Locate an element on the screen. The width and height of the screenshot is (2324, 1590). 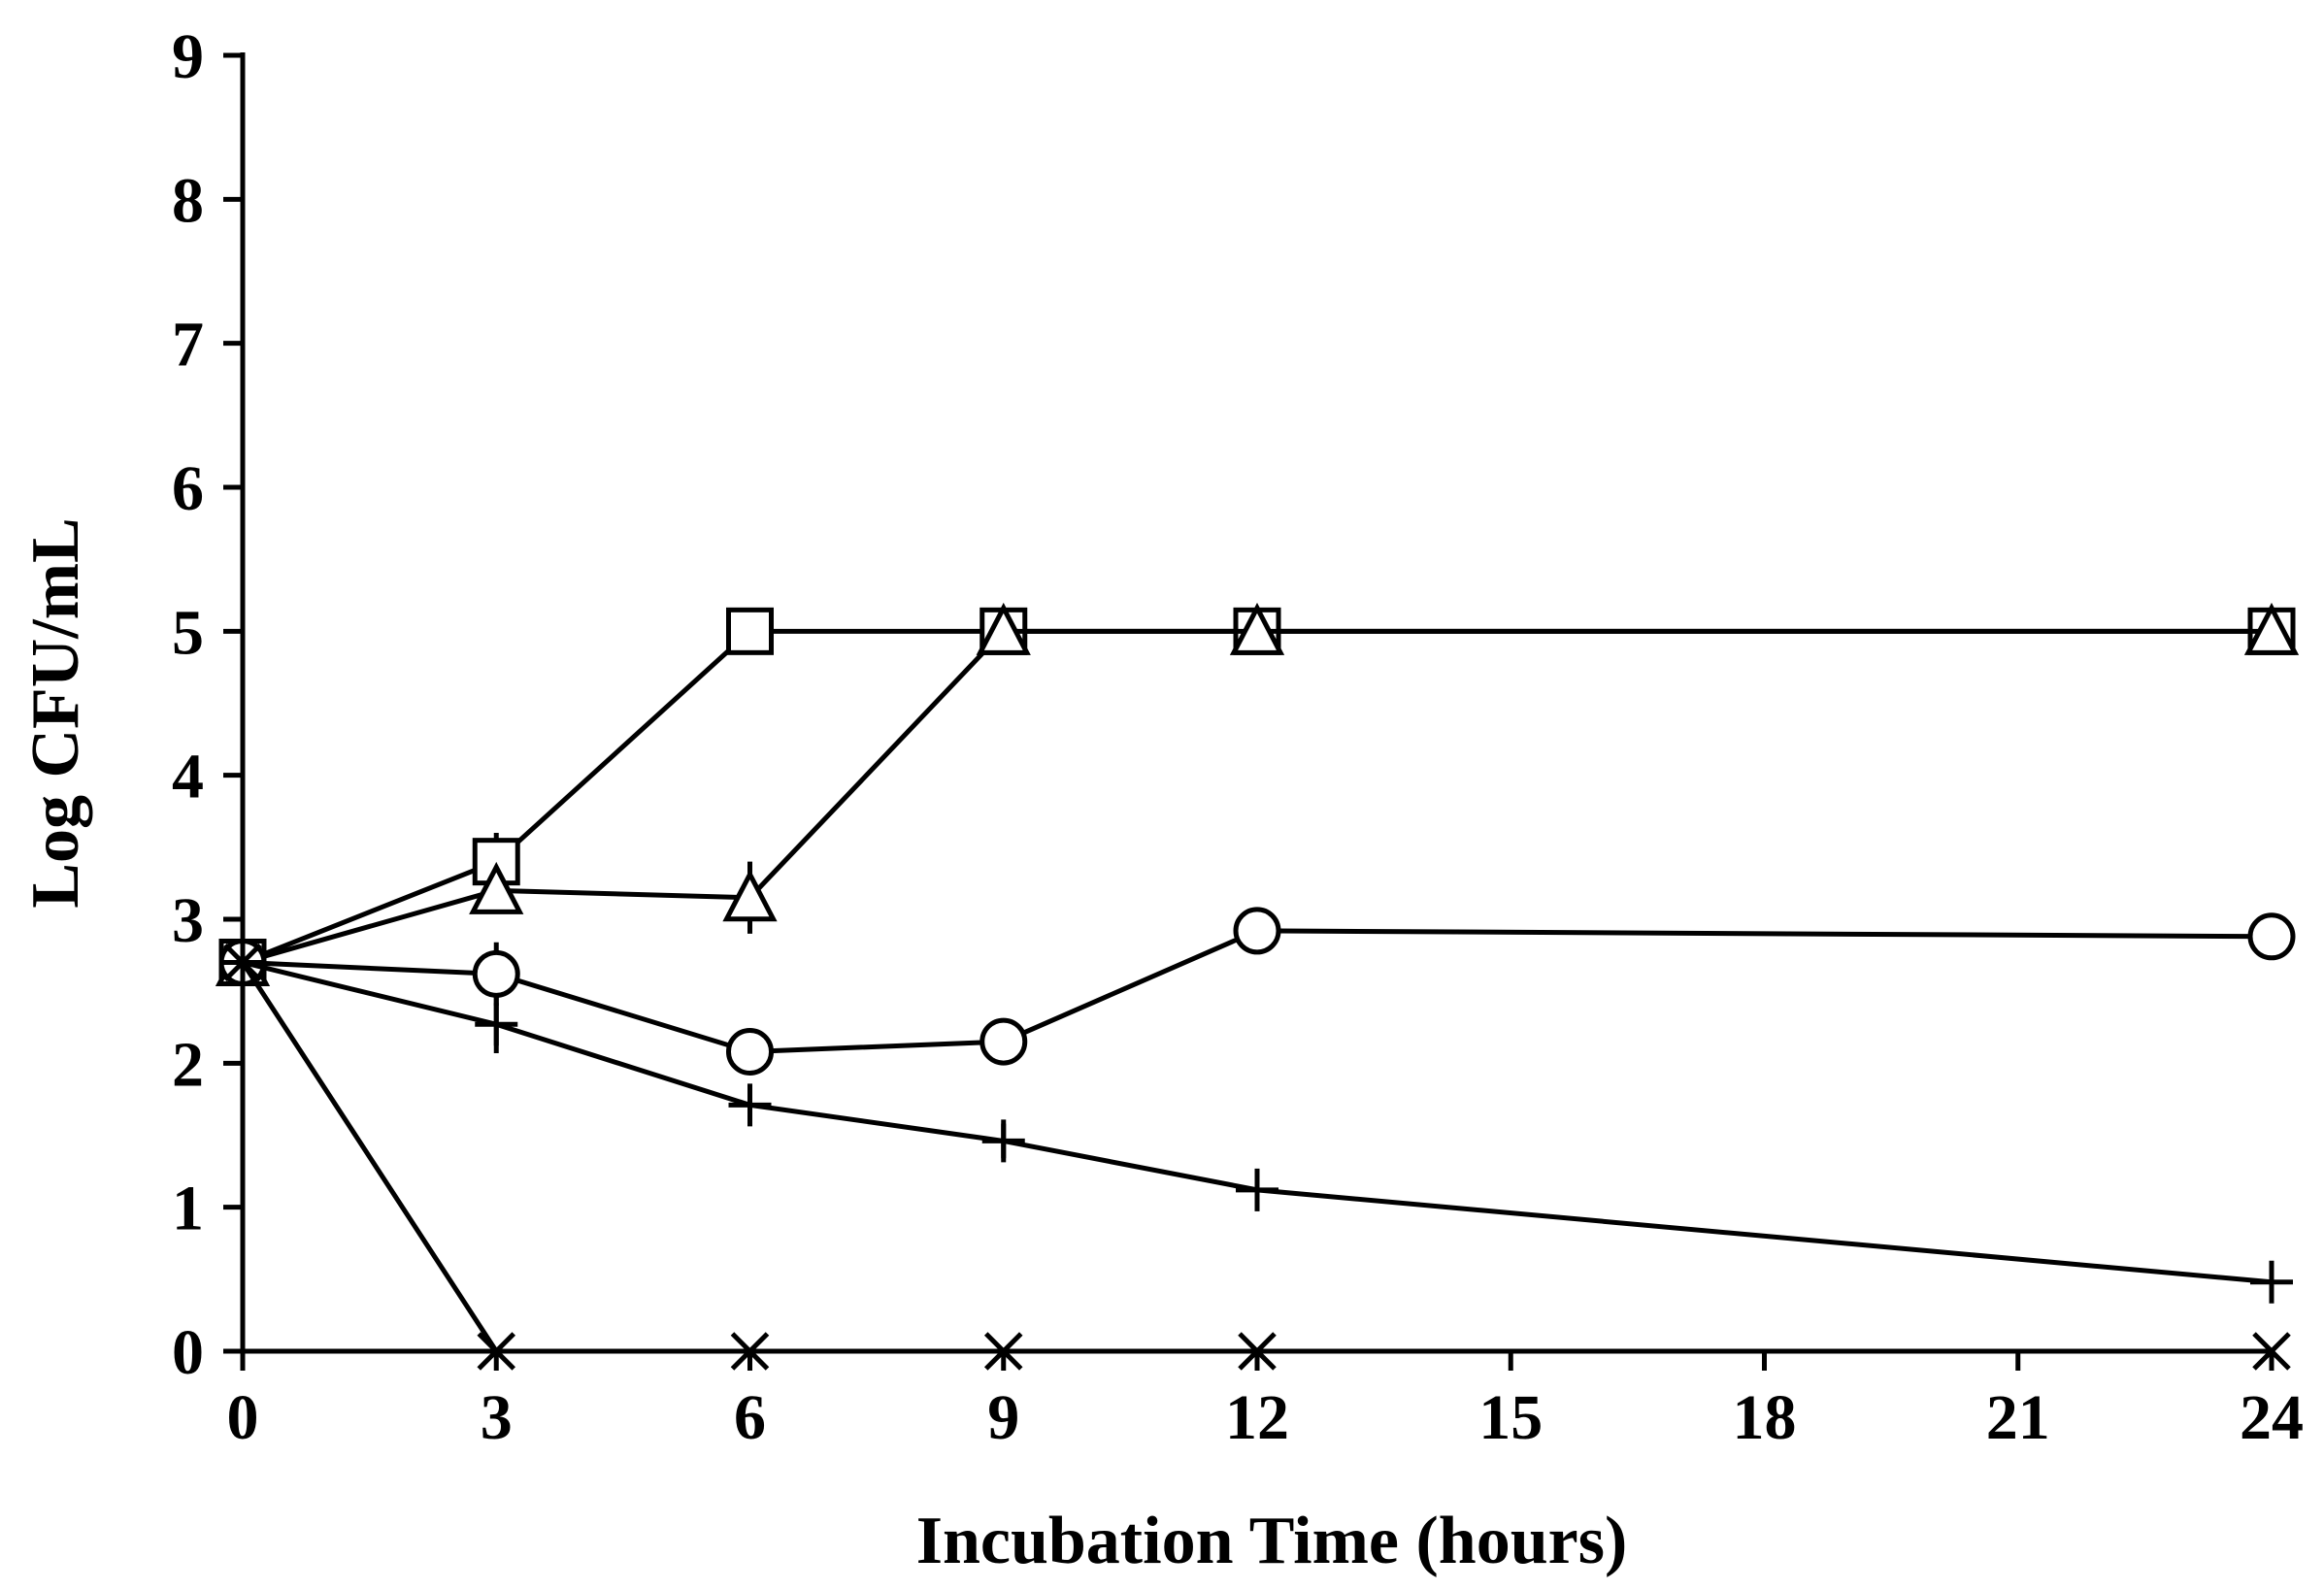
y-tick-label-4: 4 is located at coordinates (188, 777).